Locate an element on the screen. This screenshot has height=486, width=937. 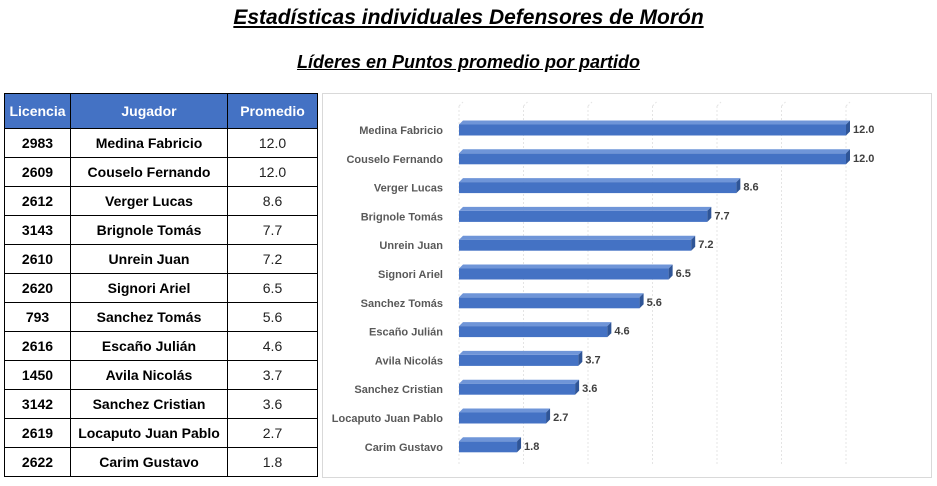
category-label: Carim Gustavo is located at coordinates (404, 448).